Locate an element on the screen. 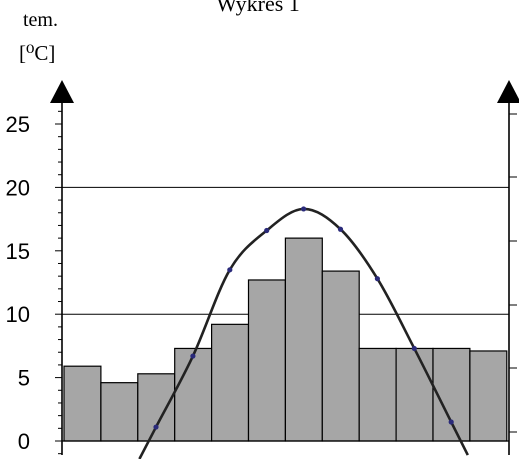  y-tick-label-0: 0 is located at coordinates (24, 441).